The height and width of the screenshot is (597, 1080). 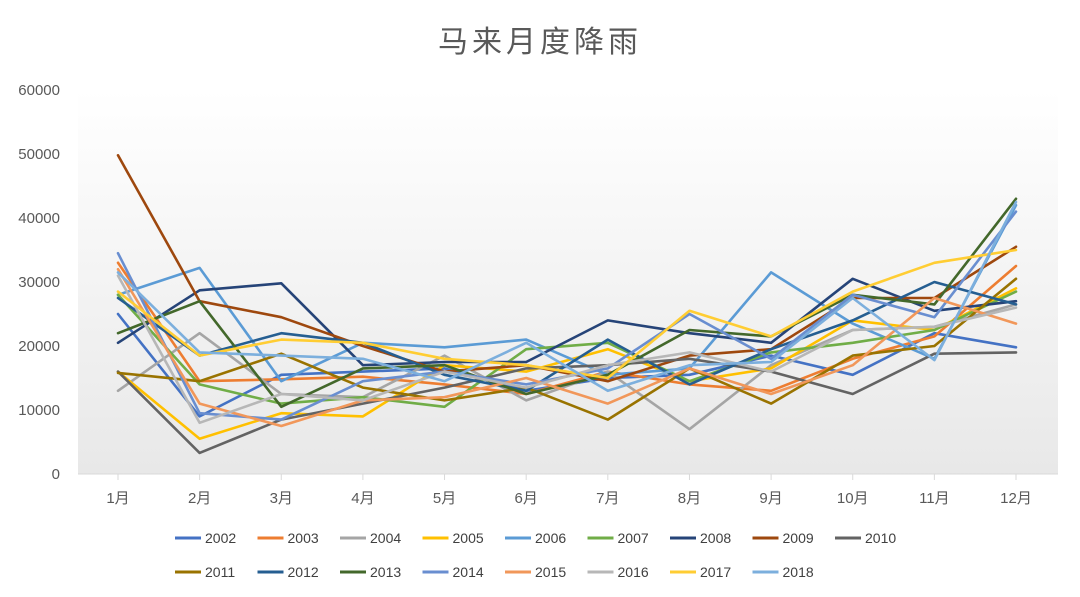 What do you see at coordinates (468, 538) in the screenshot?
I see `legend-label: 2005` at bounding box center [468, 538].